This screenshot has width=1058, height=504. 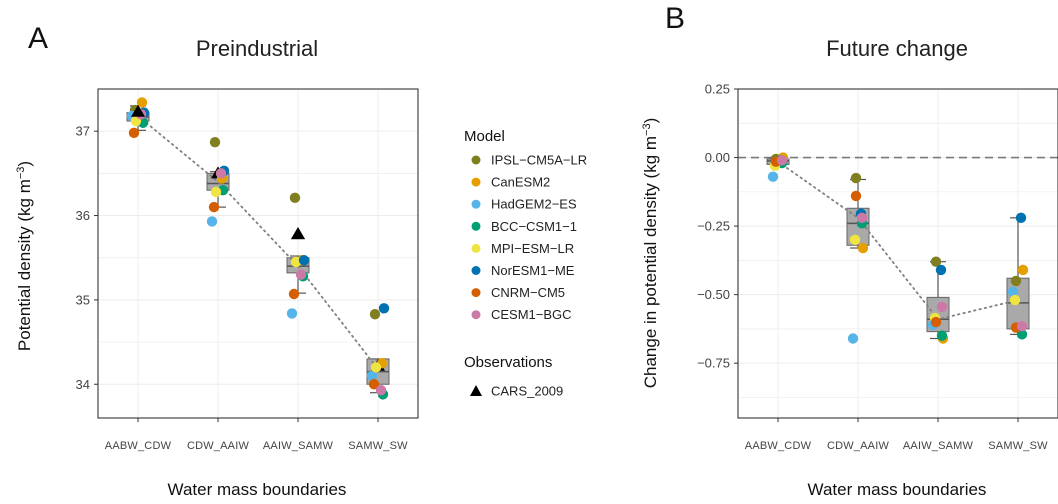 What do you see at coordinates (24, 256) in the screenshot?
I see `panel-a-ylabel: Potential density (kg m−3)` at bounding box center [24, 256].